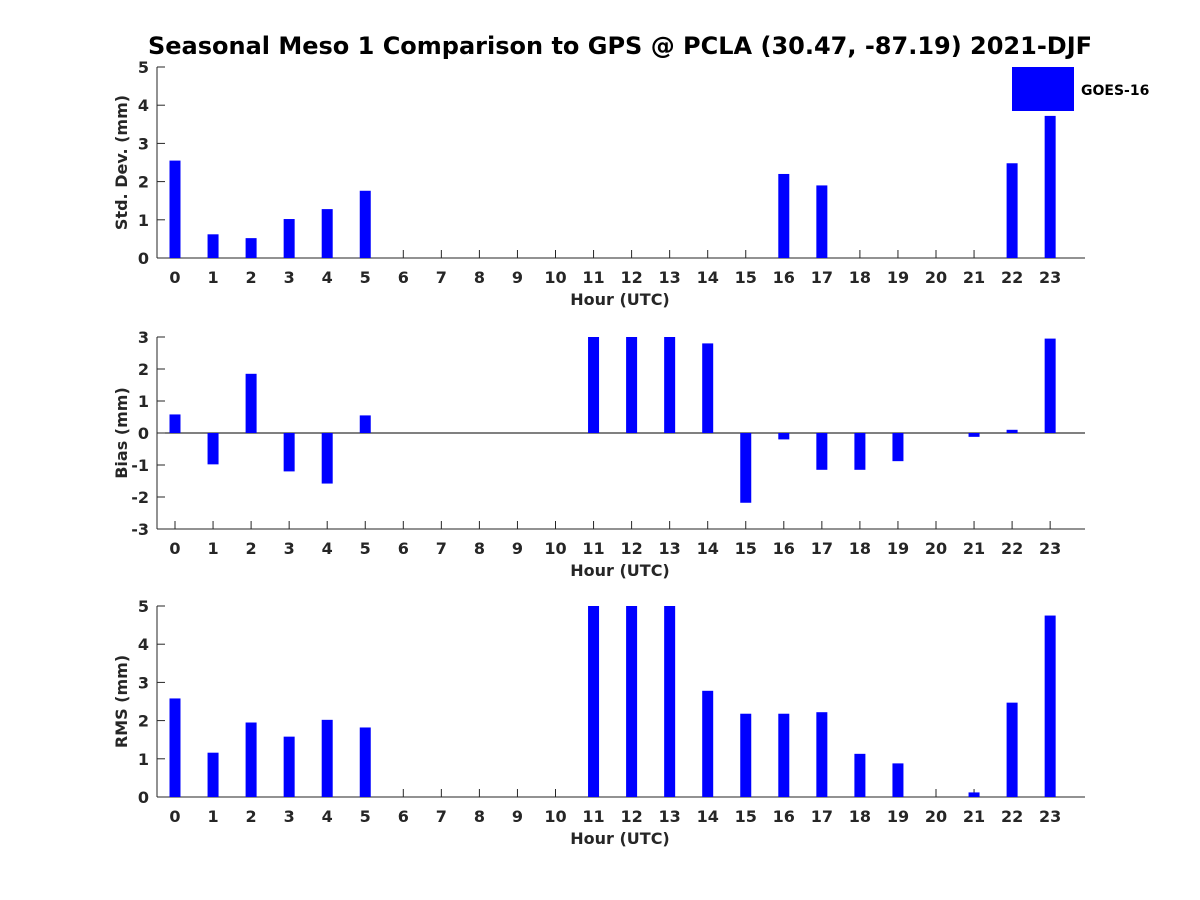  Describe the element at coordinates (327, 548) in the screenshot. I see `x-tick-label: 4` at that location.